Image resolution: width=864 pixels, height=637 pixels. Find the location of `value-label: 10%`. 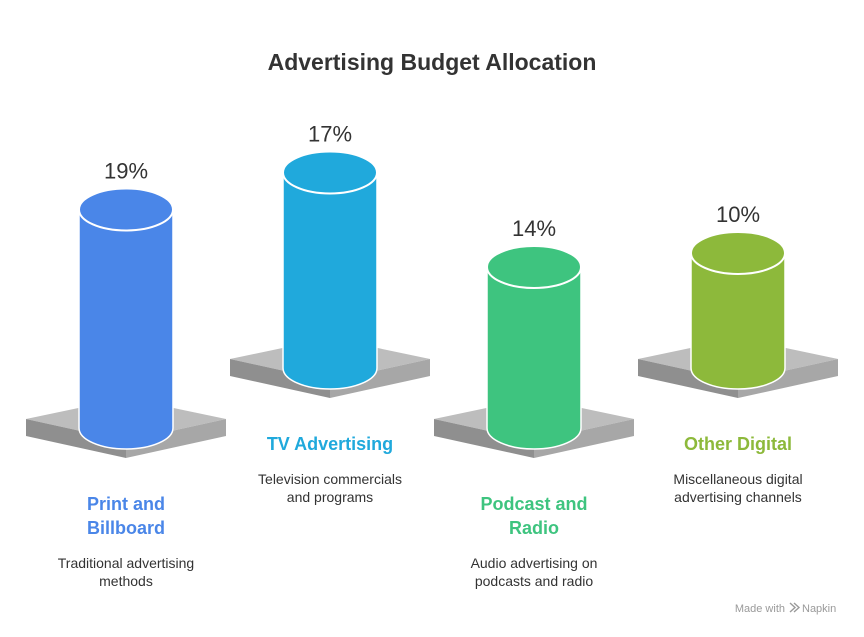

value-label: 10% is located at coordinates (738, 214).